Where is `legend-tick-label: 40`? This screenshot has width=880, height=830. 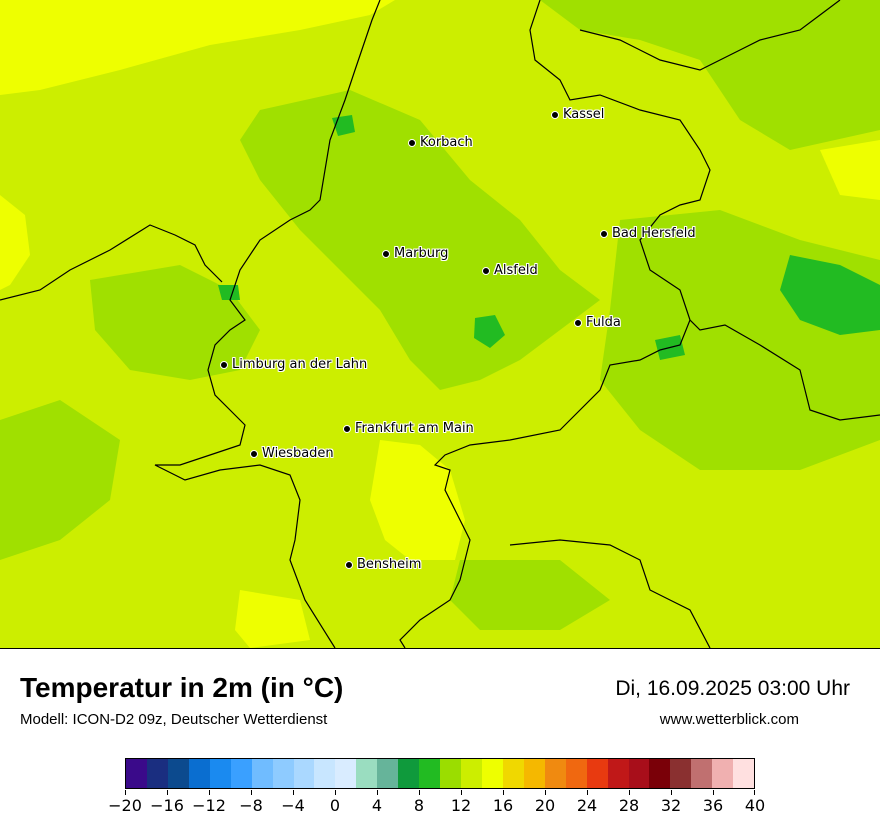 legend-tick-label: 40 is located at coordinates (755, 805).